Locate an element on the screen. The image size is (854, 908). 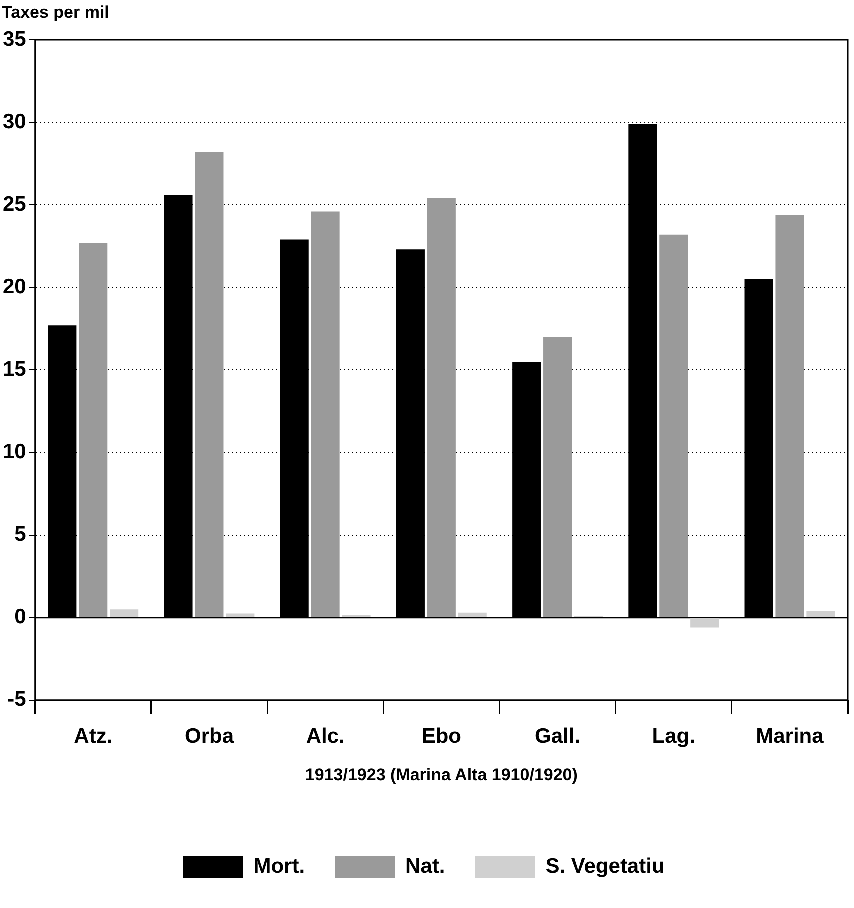
legend-label: Nat. is located at coordinates (426, 866).